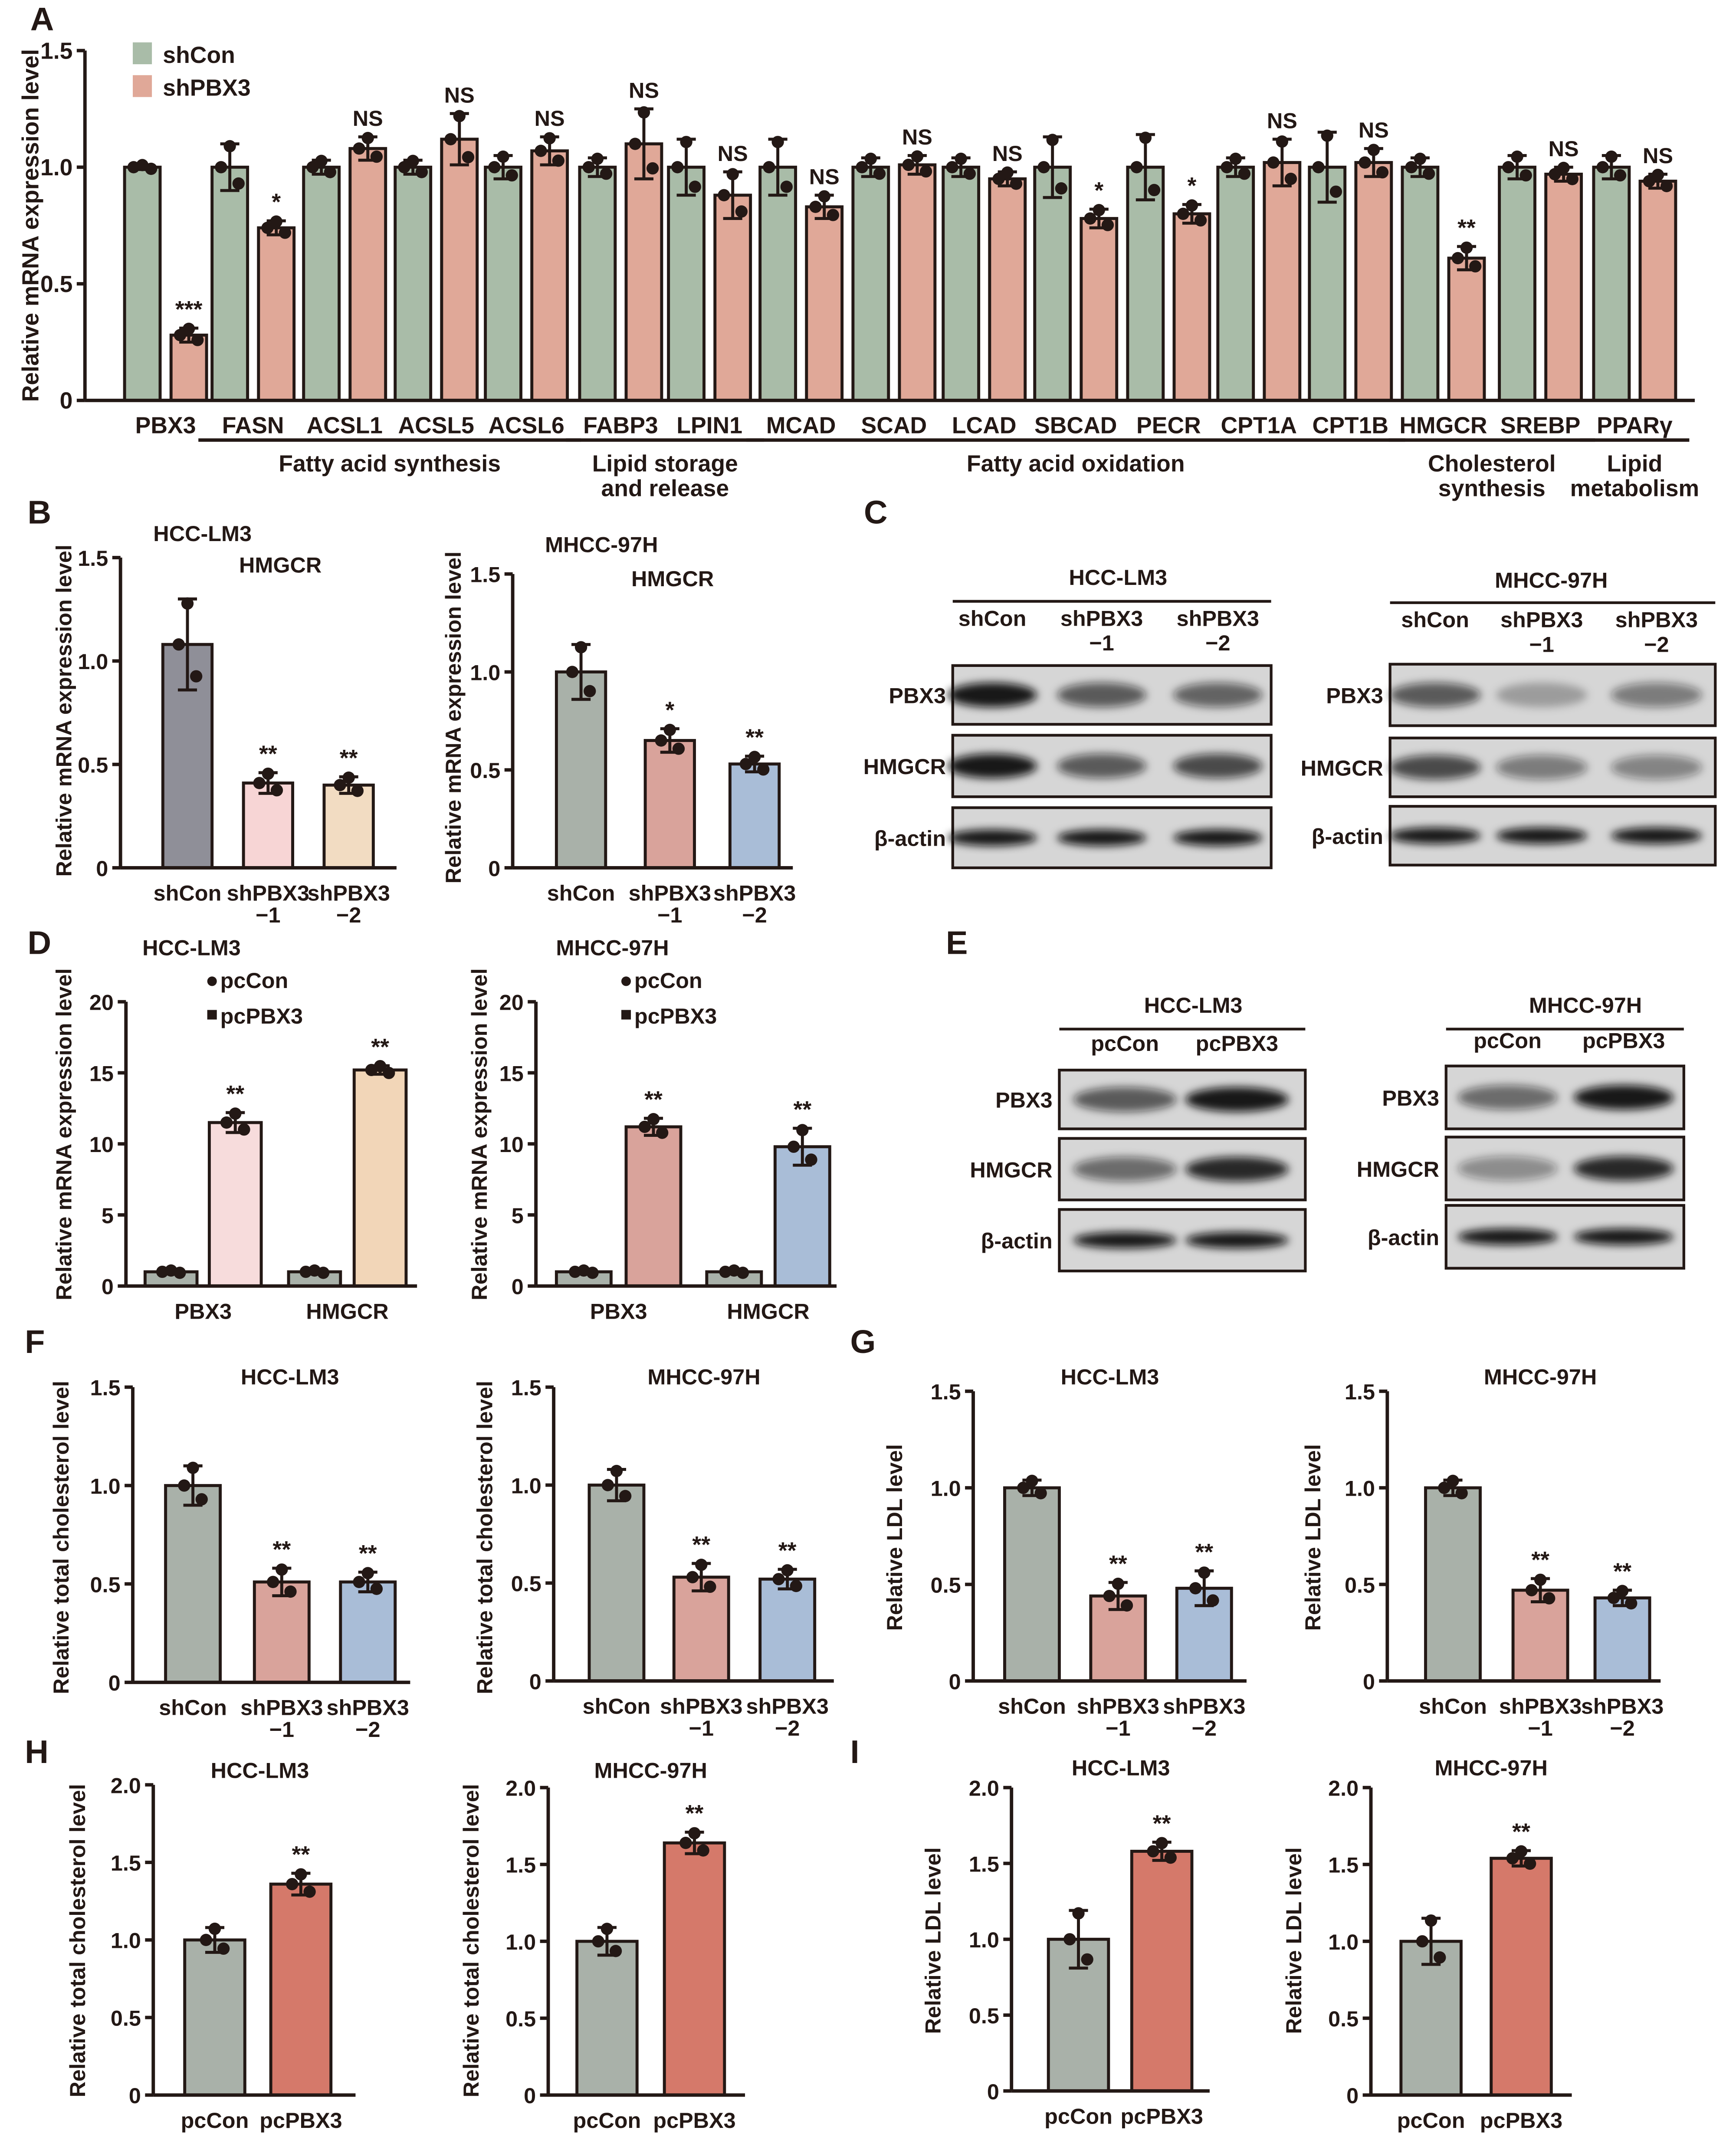 The height and width of the screenshot is (2147, 1736). Describe the element at coordinates (188, 893) in the screenshot. I see `x-tick-label: shCon` at that location.